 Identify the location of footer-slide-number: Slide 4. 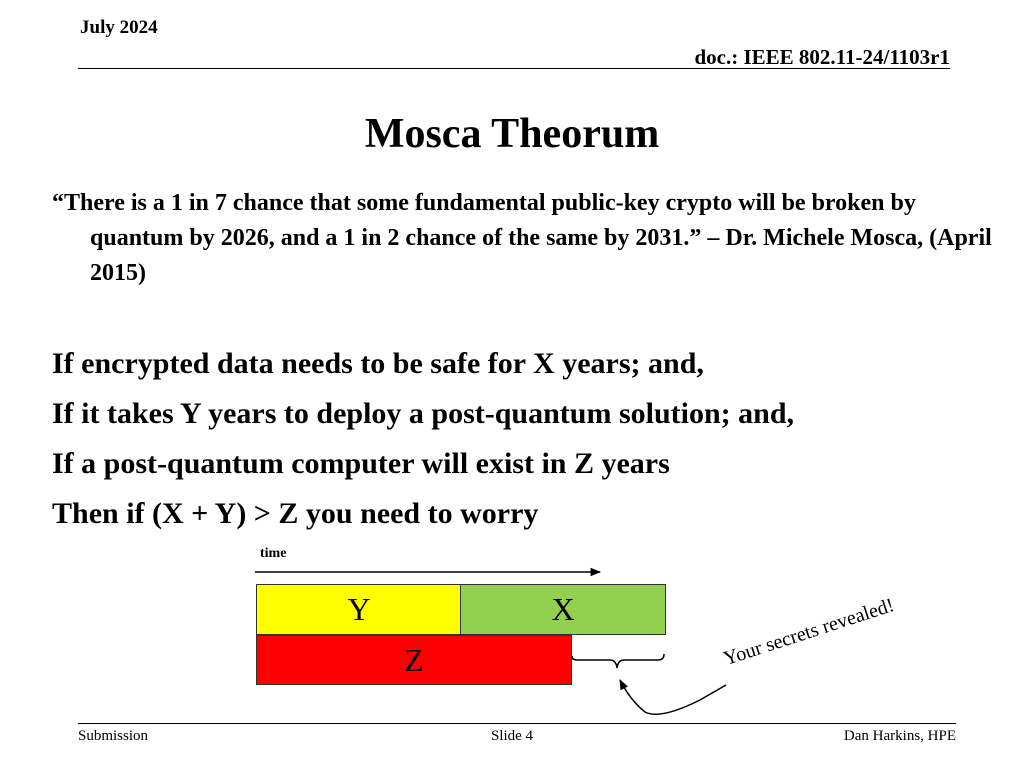
(512, 736).